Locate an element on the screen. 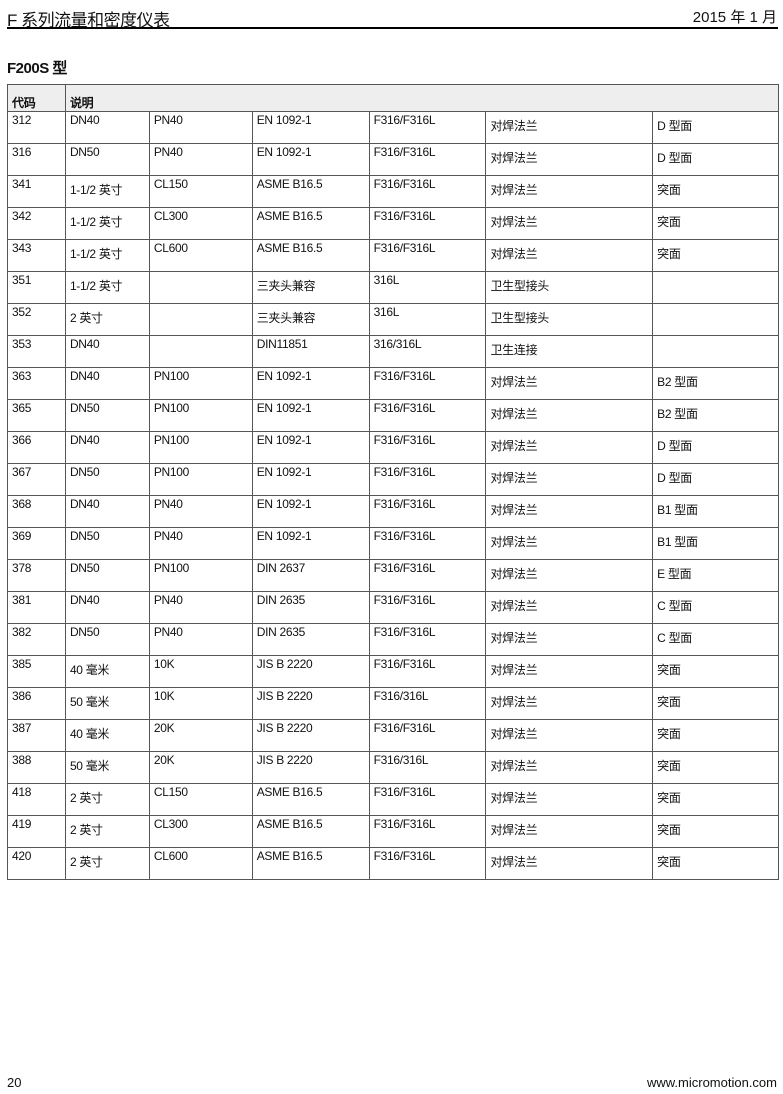 The height and width of the screenshot is (1094, 783). table-row: 312 DN40 PN40 EN 1092-1 F316/F316L 对焊法兰 D 型面 is located at coordinates (393, 127).